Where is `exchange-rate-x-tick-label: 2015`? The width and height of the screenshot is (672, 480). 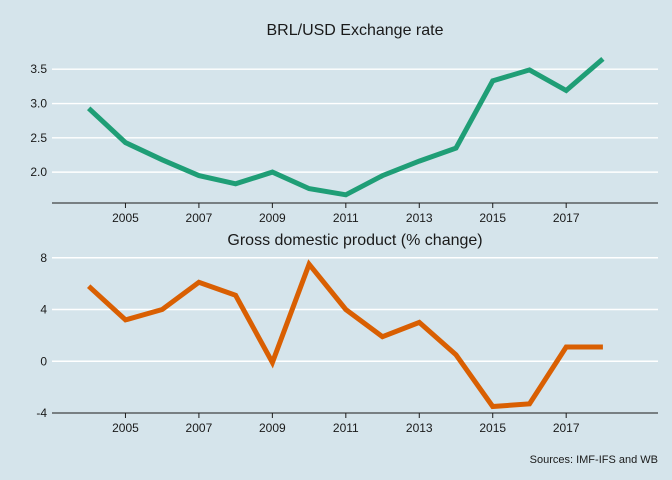
exchange-rate-x-tick-label: 2015 is located at coordinates (492, 218).